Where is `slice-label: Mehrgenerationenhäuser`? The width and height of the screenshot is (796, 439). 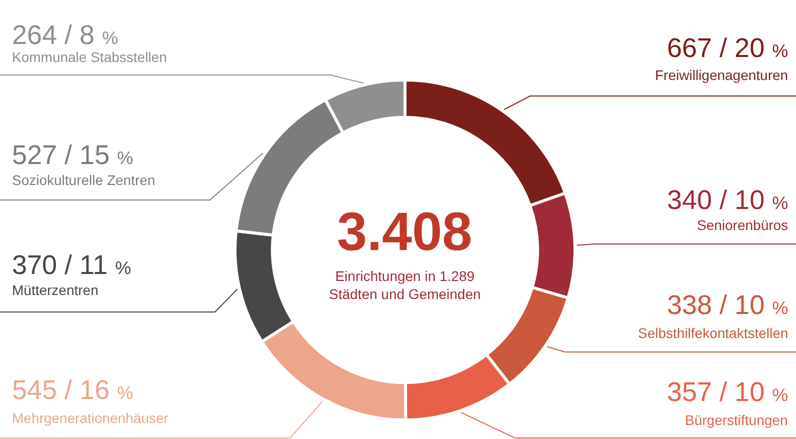
slice-label: Mehrgenerationenhäuser is located at coordinates (90, 418).